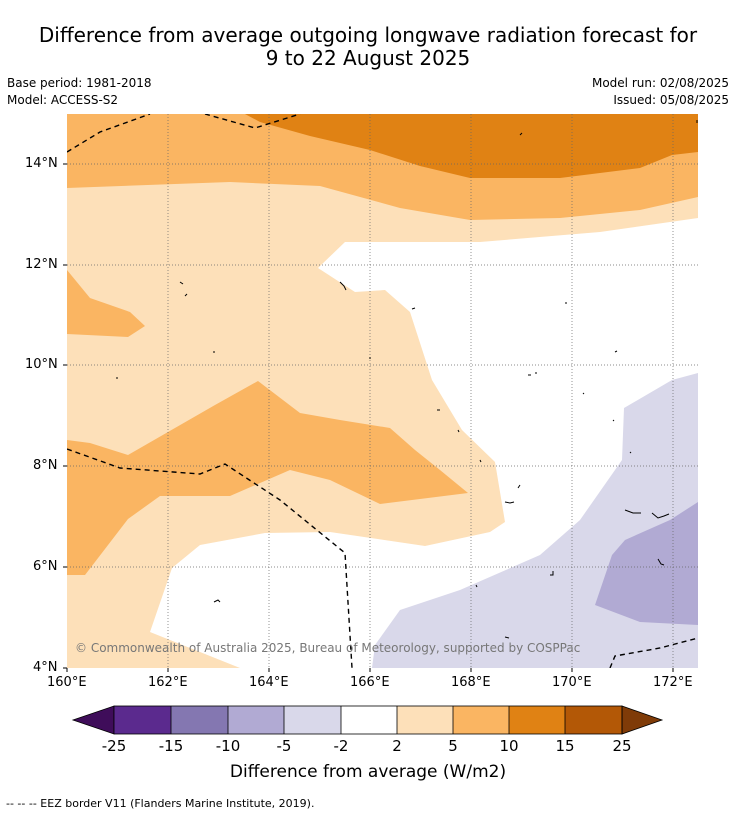  Describe the element at coordinates (228, 746) in the screenshot. I see `colorbar-label: -10` at that location.